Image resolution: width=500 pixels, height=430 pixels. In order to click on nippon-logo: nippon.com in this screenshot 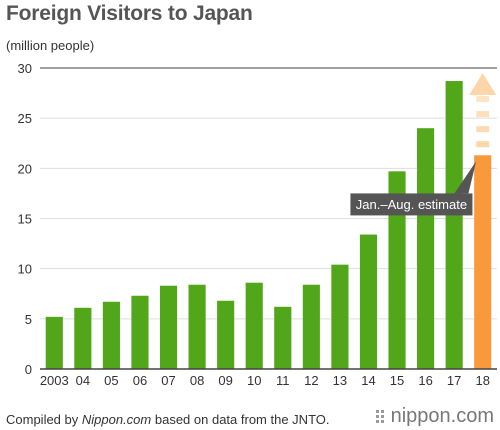, I will do `click(434, 416)`.